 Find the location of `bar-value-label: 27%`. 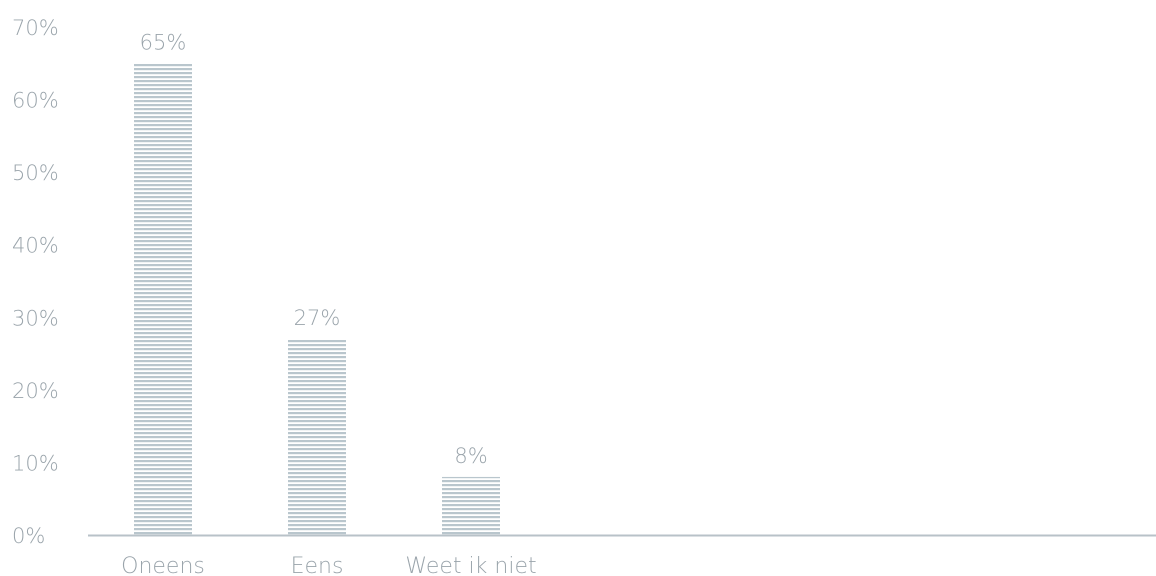

bar-value-label: 27% is located at coordinates (317, 318).